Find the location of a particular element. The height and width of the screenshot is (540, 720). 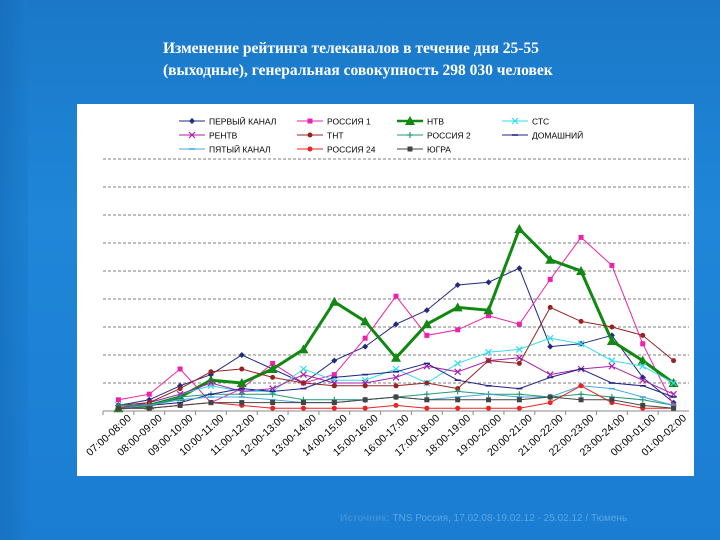

legend-label: НТВ is located at coordinates (435, 122).